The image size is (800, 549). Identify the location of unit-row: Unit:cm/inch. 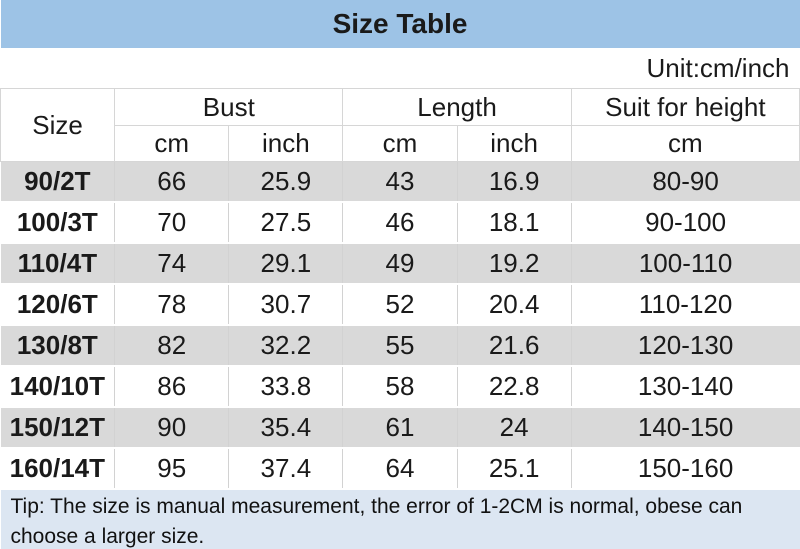
(400, 68).